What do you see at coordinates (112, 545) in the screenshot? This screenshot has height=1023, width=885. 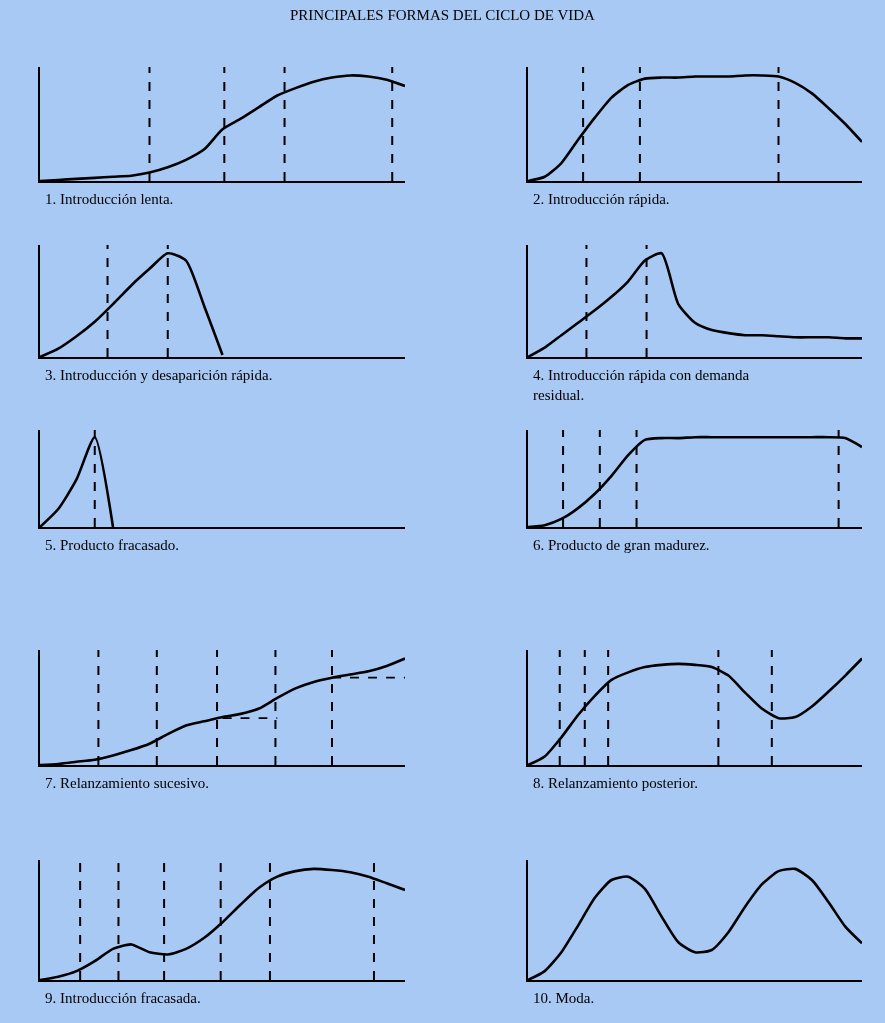 I see `x-axis-title: 5. Producto fracasado.` at bounding box center [112, 545].